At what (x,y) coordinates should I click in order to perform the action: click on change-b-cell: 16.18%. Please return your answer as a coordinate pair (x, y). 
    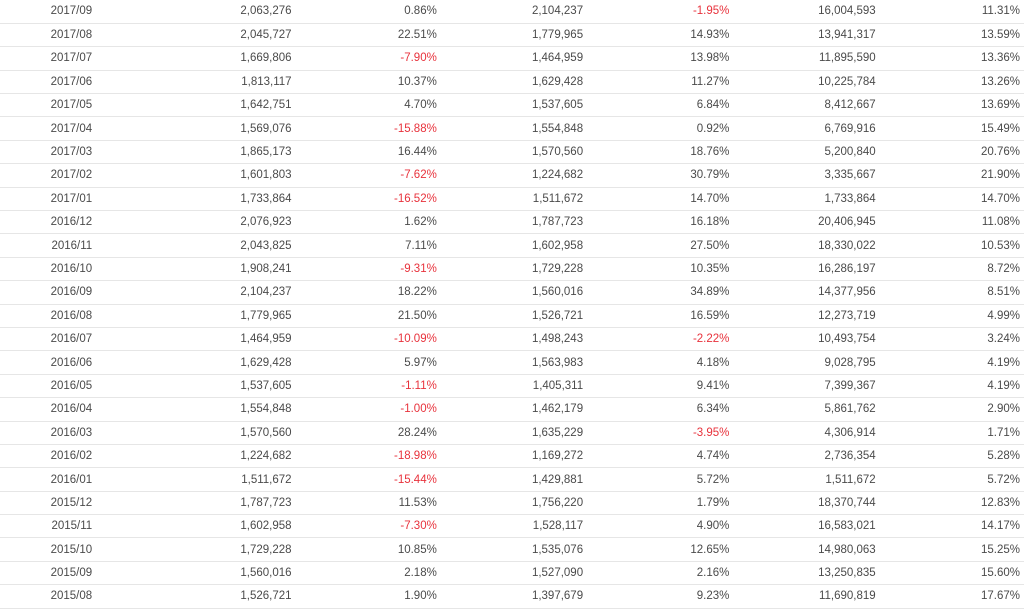
    Looking at the image, I should click on (656, 222).